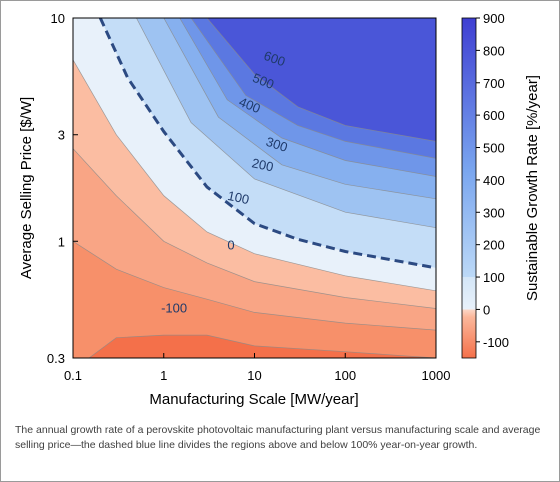 The height and width of the screenshot is (482, 560). What do you see at coordinates (494, 148) in the screenshot?
I see `colorbar-tick-label: 500` at bounding box center [494, 148].